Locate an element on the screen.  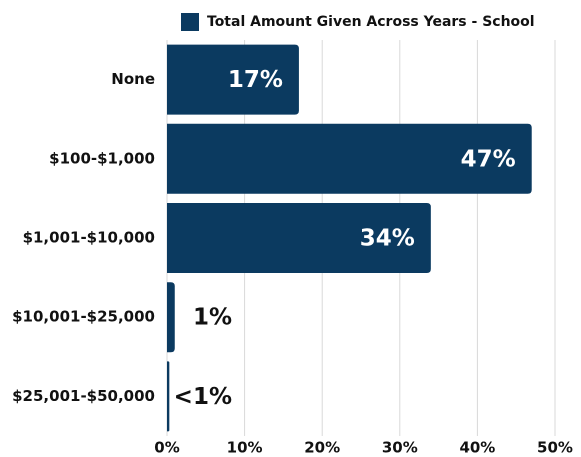
x-tick-label: 30% is located at coordinates (400, 448).